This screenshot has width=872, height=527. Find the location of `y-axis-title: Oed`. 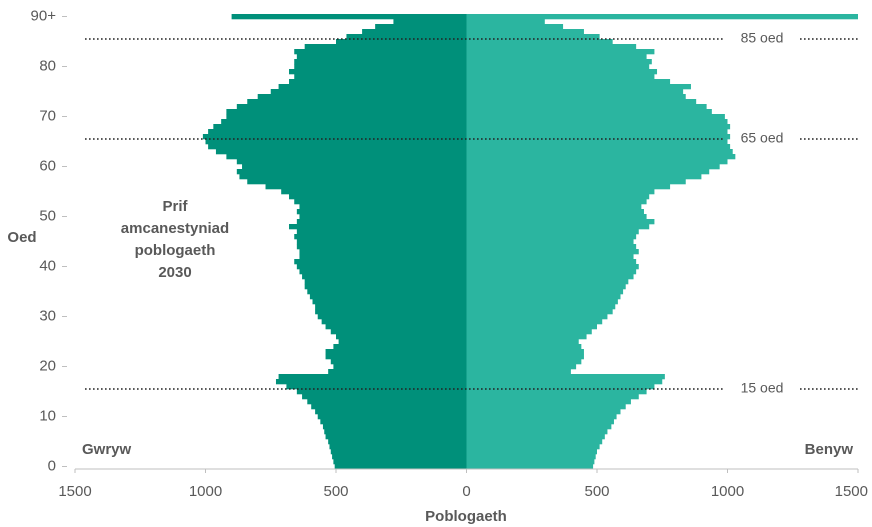

y-axis-title: Oed is located at coordinates (21, 237).